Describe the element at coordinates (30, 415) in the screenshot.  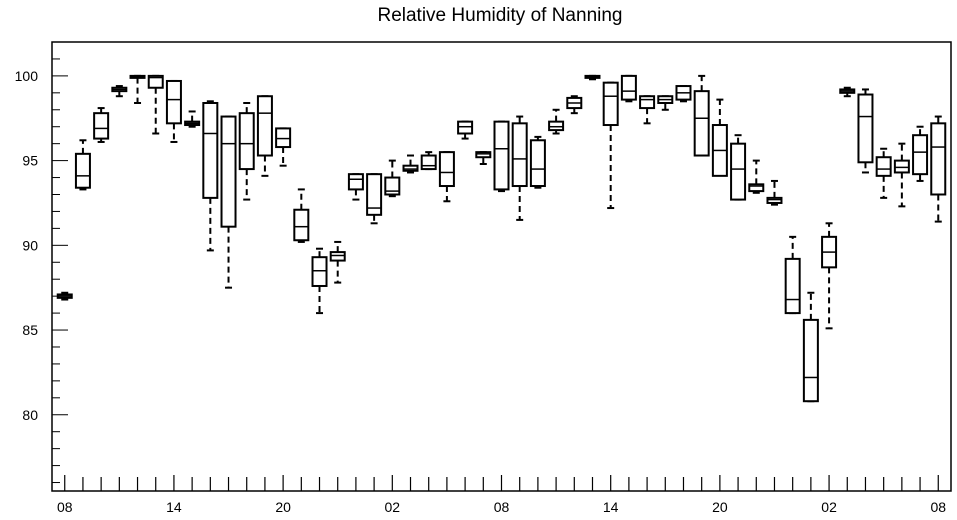
I see `y-tick-label: 80` at that location.